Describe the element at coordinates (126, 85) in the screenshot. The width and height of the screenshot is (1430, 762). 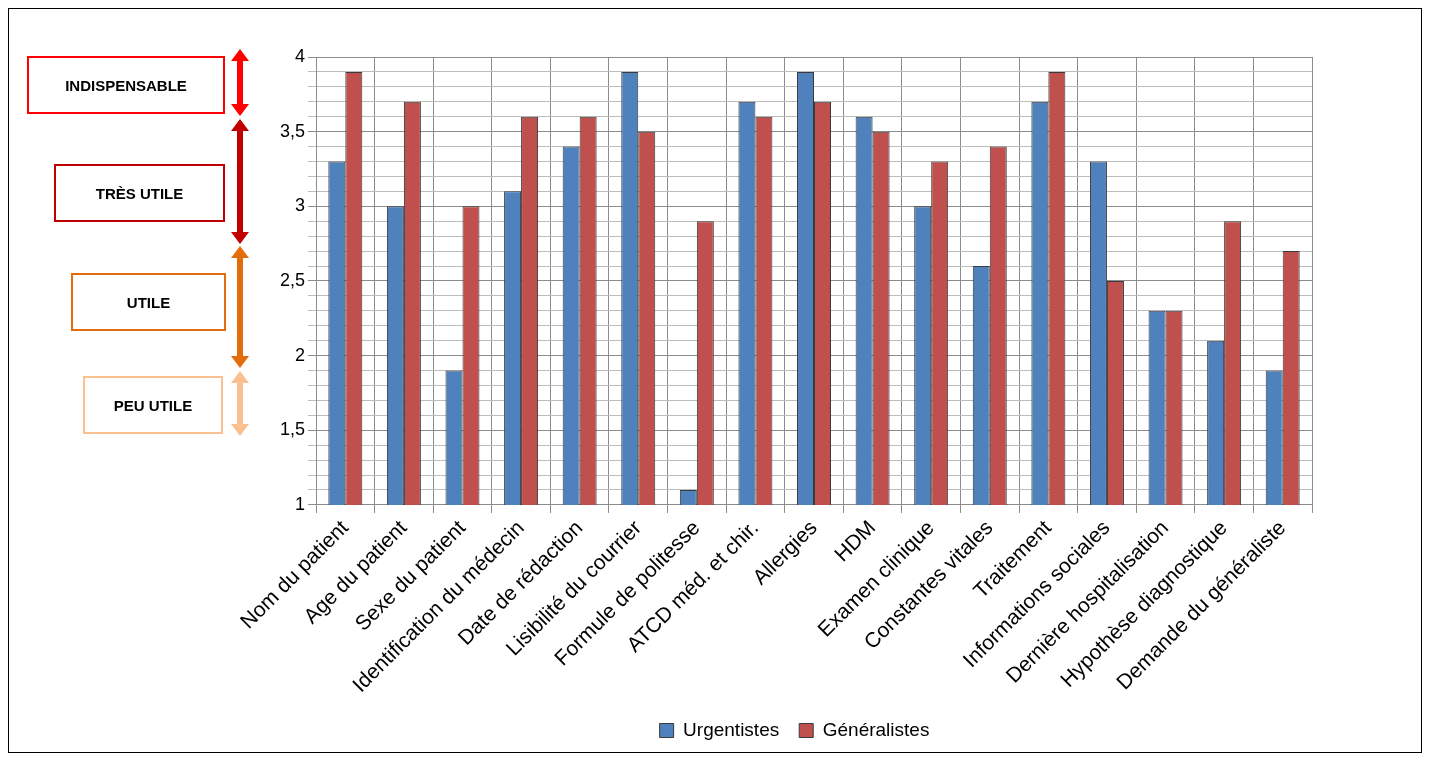
I see `text: INDISPENSABLE` at that location.